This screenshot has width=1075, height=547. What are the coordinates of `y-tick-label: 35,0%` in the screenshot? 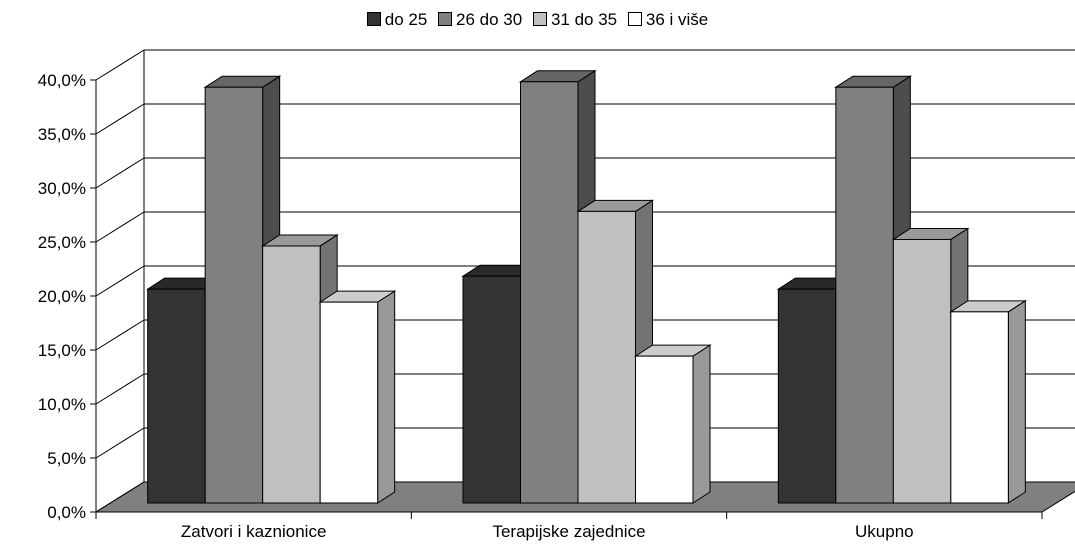 It's located at (62, 134).